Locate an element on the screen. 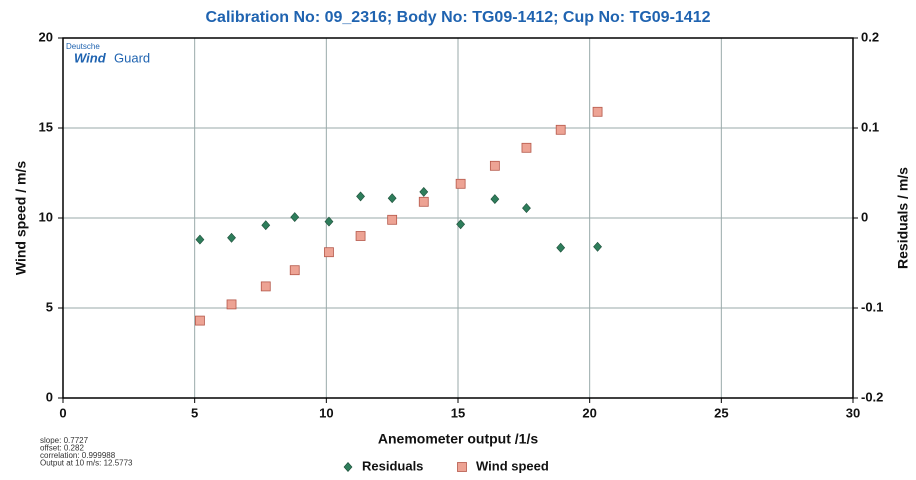 The width and height of the screenshot is (916, 480). x-tick-label: 25 is located at coordinates (721, 412).